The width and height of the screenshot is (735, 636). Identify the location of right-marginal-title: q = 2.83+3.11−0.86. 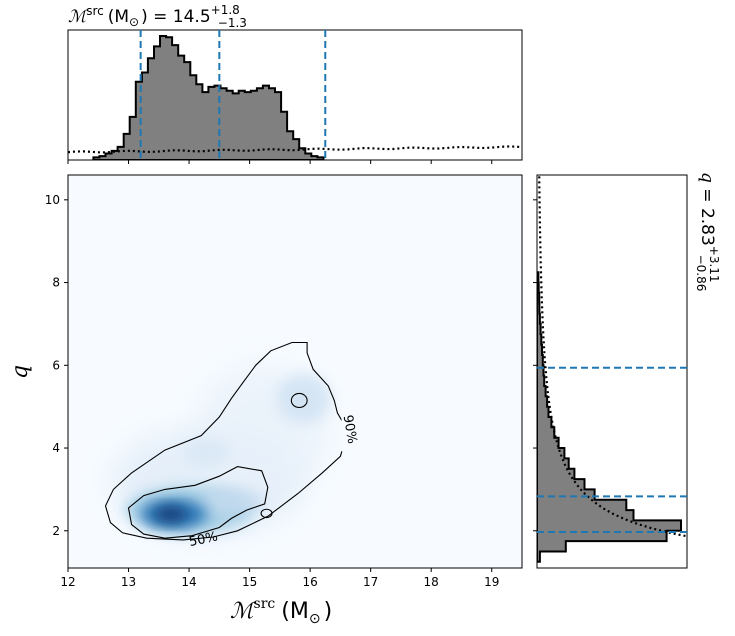
(707, 231).